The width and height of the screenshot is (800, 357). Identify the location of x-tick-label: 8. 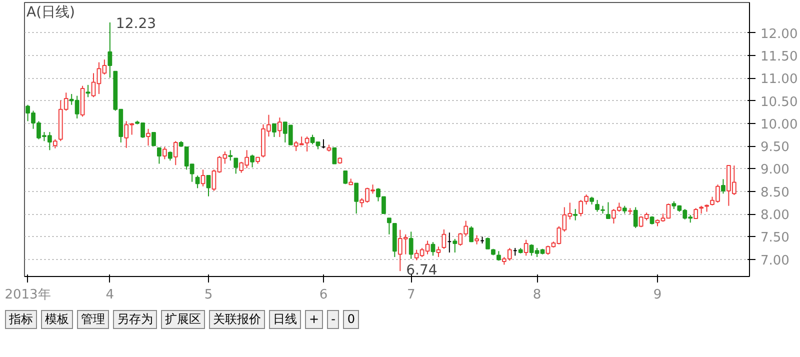
(537, 295).